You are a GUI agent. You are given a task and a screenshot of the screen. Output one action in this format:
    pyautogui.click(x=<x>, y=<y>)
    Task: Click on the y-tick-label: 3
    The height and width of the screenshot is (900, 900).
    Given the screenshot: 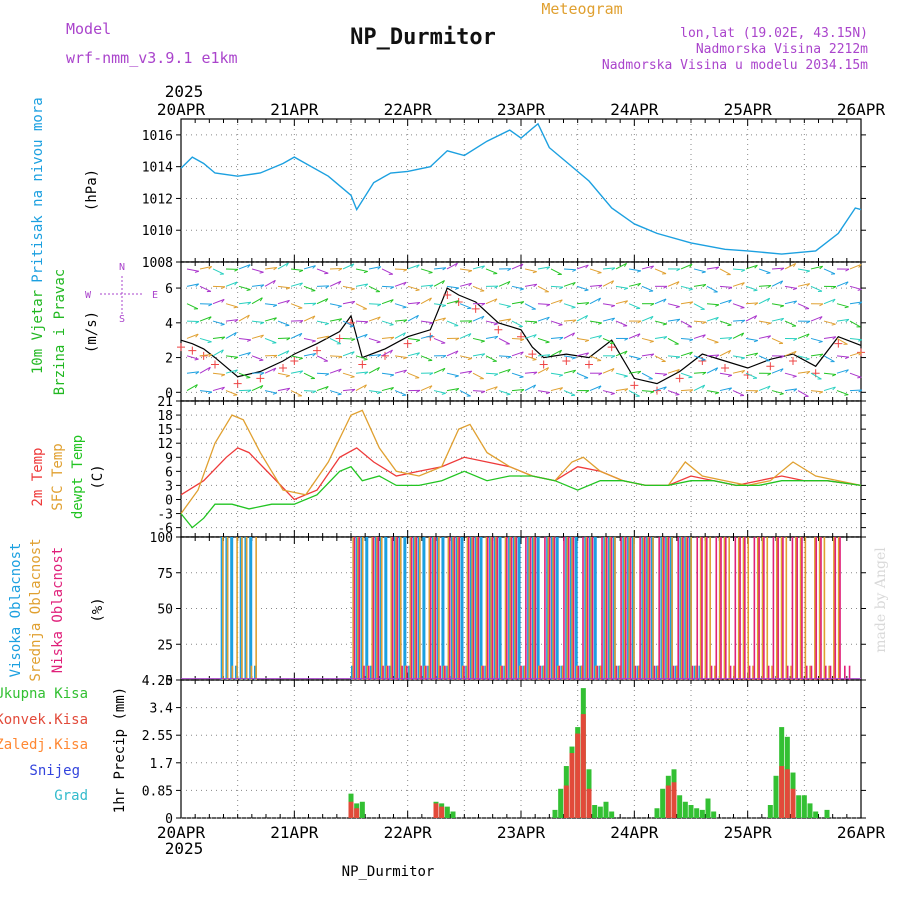 What is the action you would take?
    pyautogui.click(x=169, y=486)
    